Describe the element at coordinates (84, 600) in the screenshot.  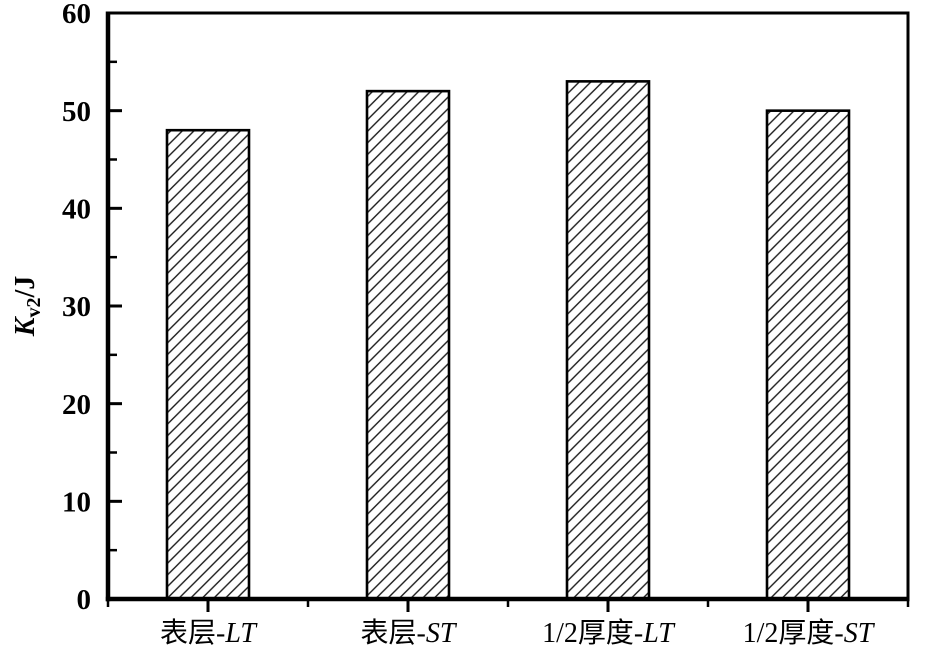
I see `y-tick-label-0: 0` at that location.